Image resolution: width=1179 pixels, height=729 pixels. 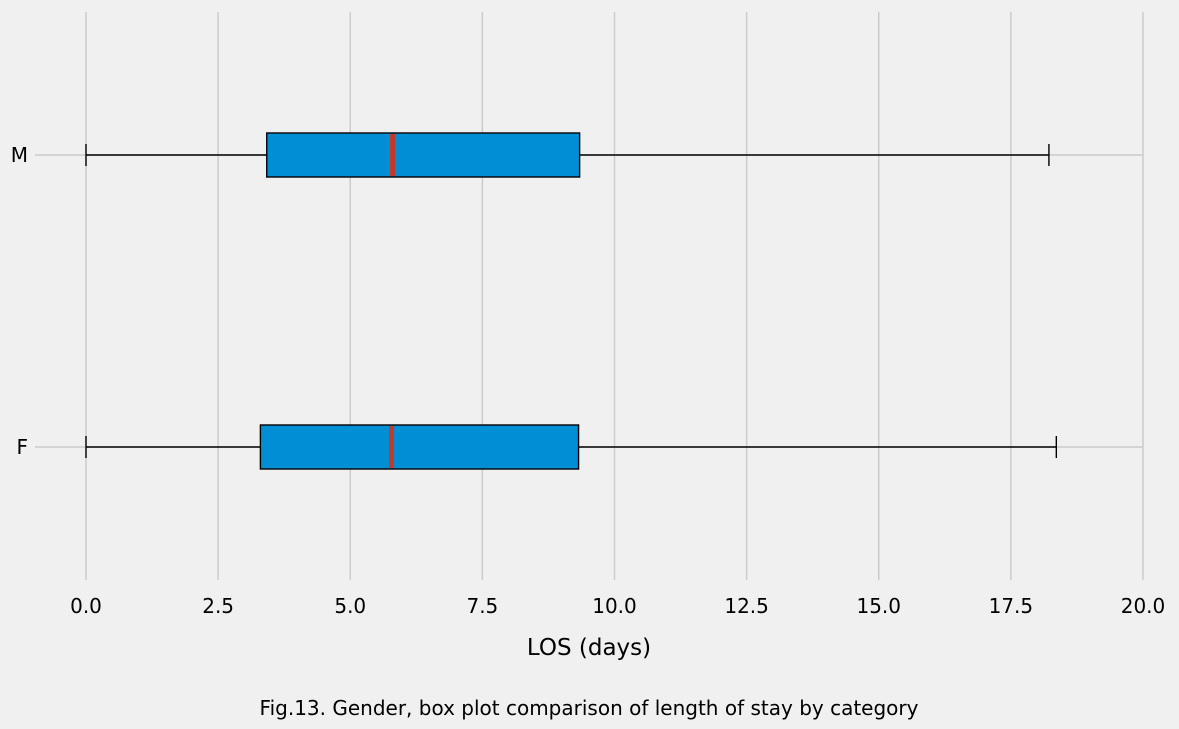 I want to click on iqr-box-f, so click(x=419, y=447).